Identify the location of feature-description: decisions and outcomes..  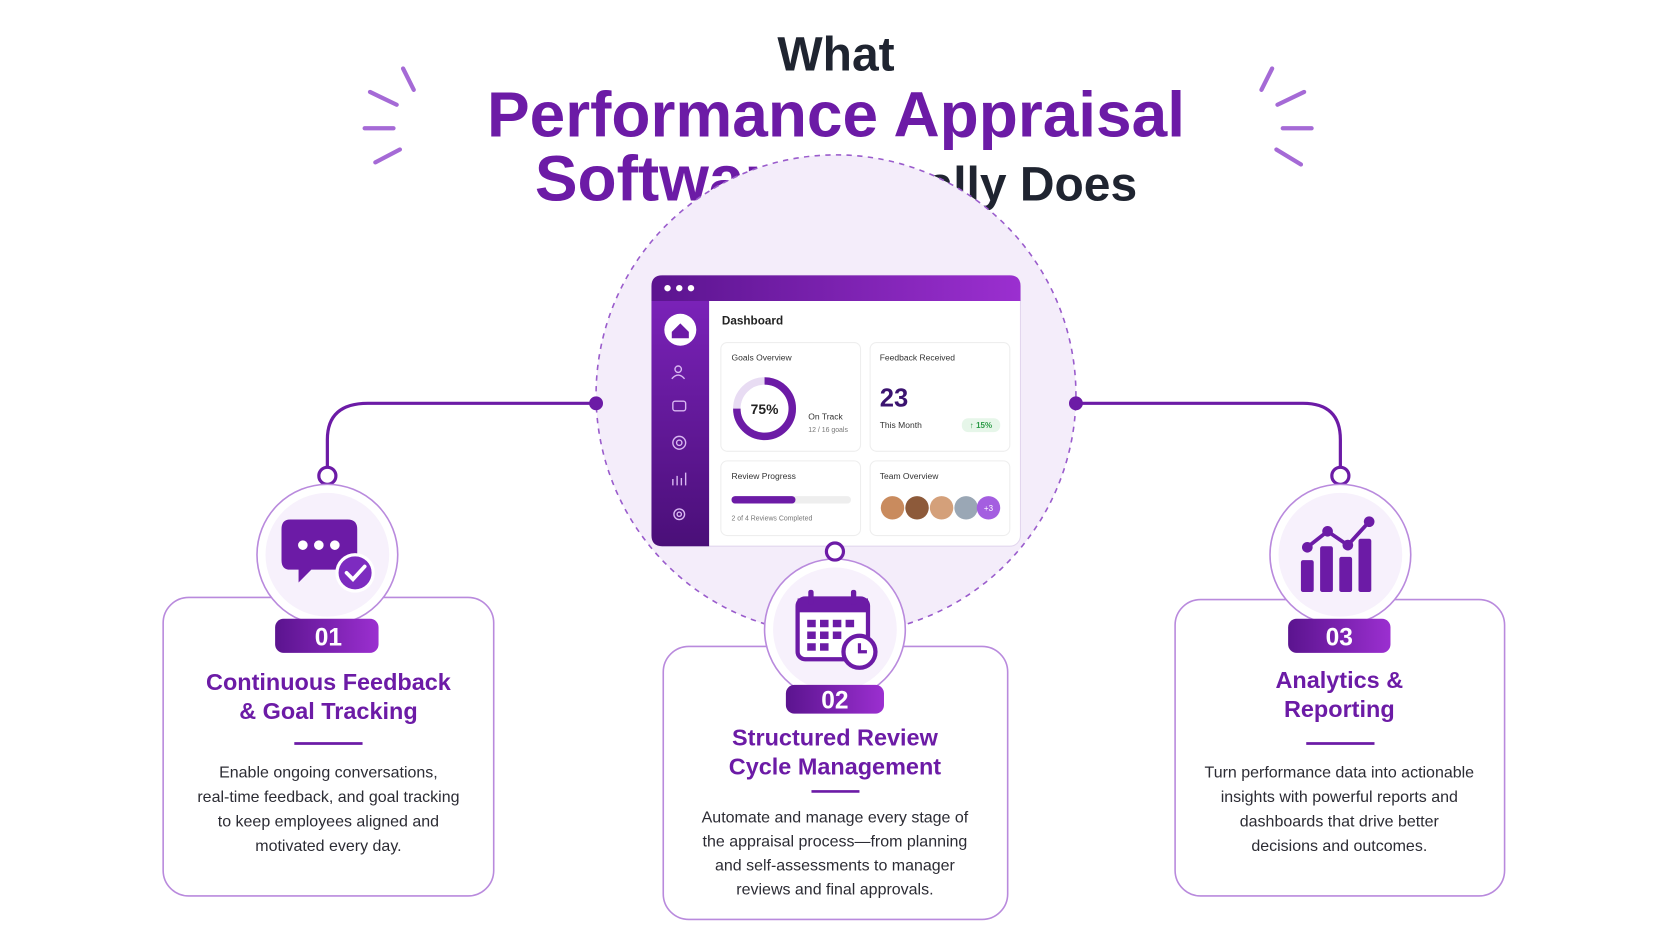
(1339, 846).